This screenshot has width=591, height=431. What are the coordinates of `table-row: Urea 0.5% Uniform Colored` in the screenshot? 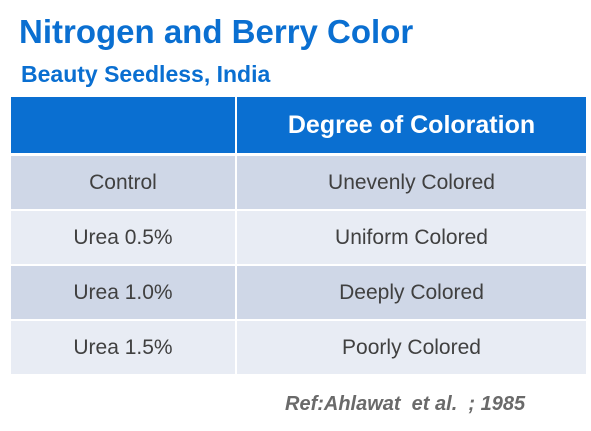 It's located at (298, 238).